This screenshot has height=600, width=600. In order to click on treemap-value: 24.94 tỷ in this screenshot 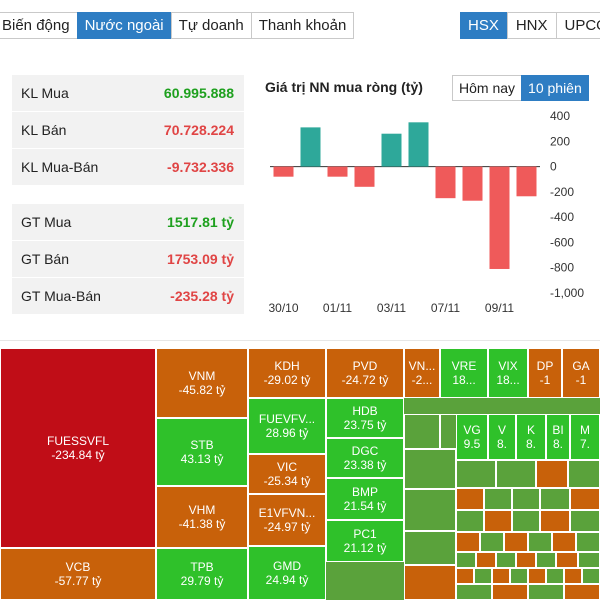, I will do `click(287, 580)`.